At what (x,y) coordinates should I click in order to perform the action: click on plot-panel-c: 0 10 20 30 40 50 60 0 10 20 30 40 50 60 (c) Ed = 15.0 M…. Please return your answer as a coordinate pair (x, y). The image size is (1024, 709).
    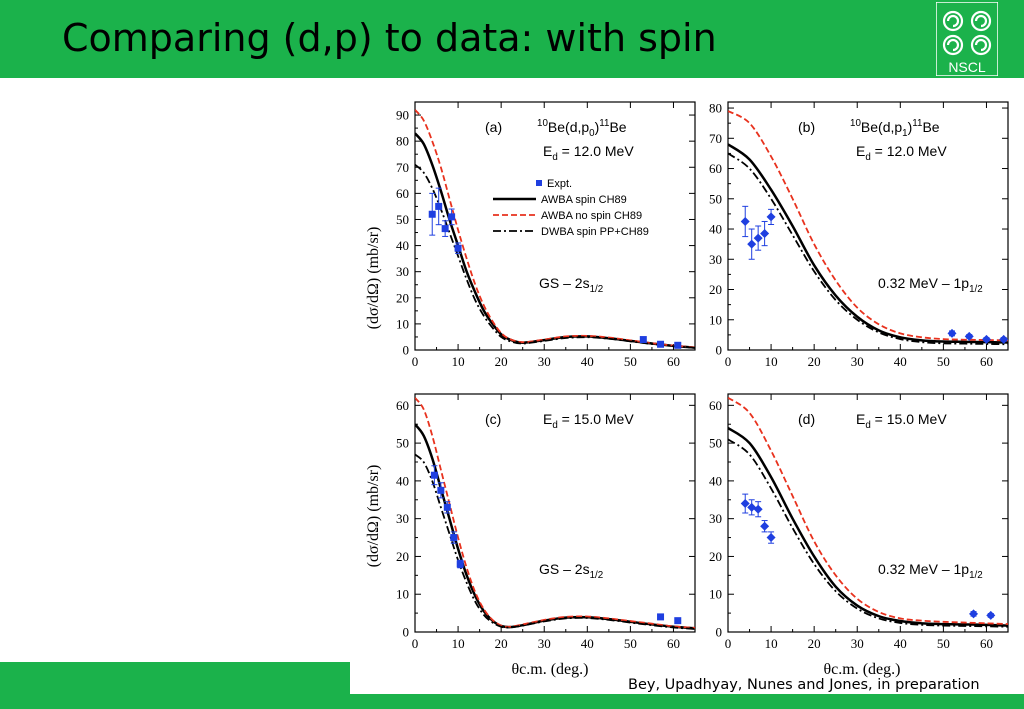
    Looking at the image, I should click on (546, 522).